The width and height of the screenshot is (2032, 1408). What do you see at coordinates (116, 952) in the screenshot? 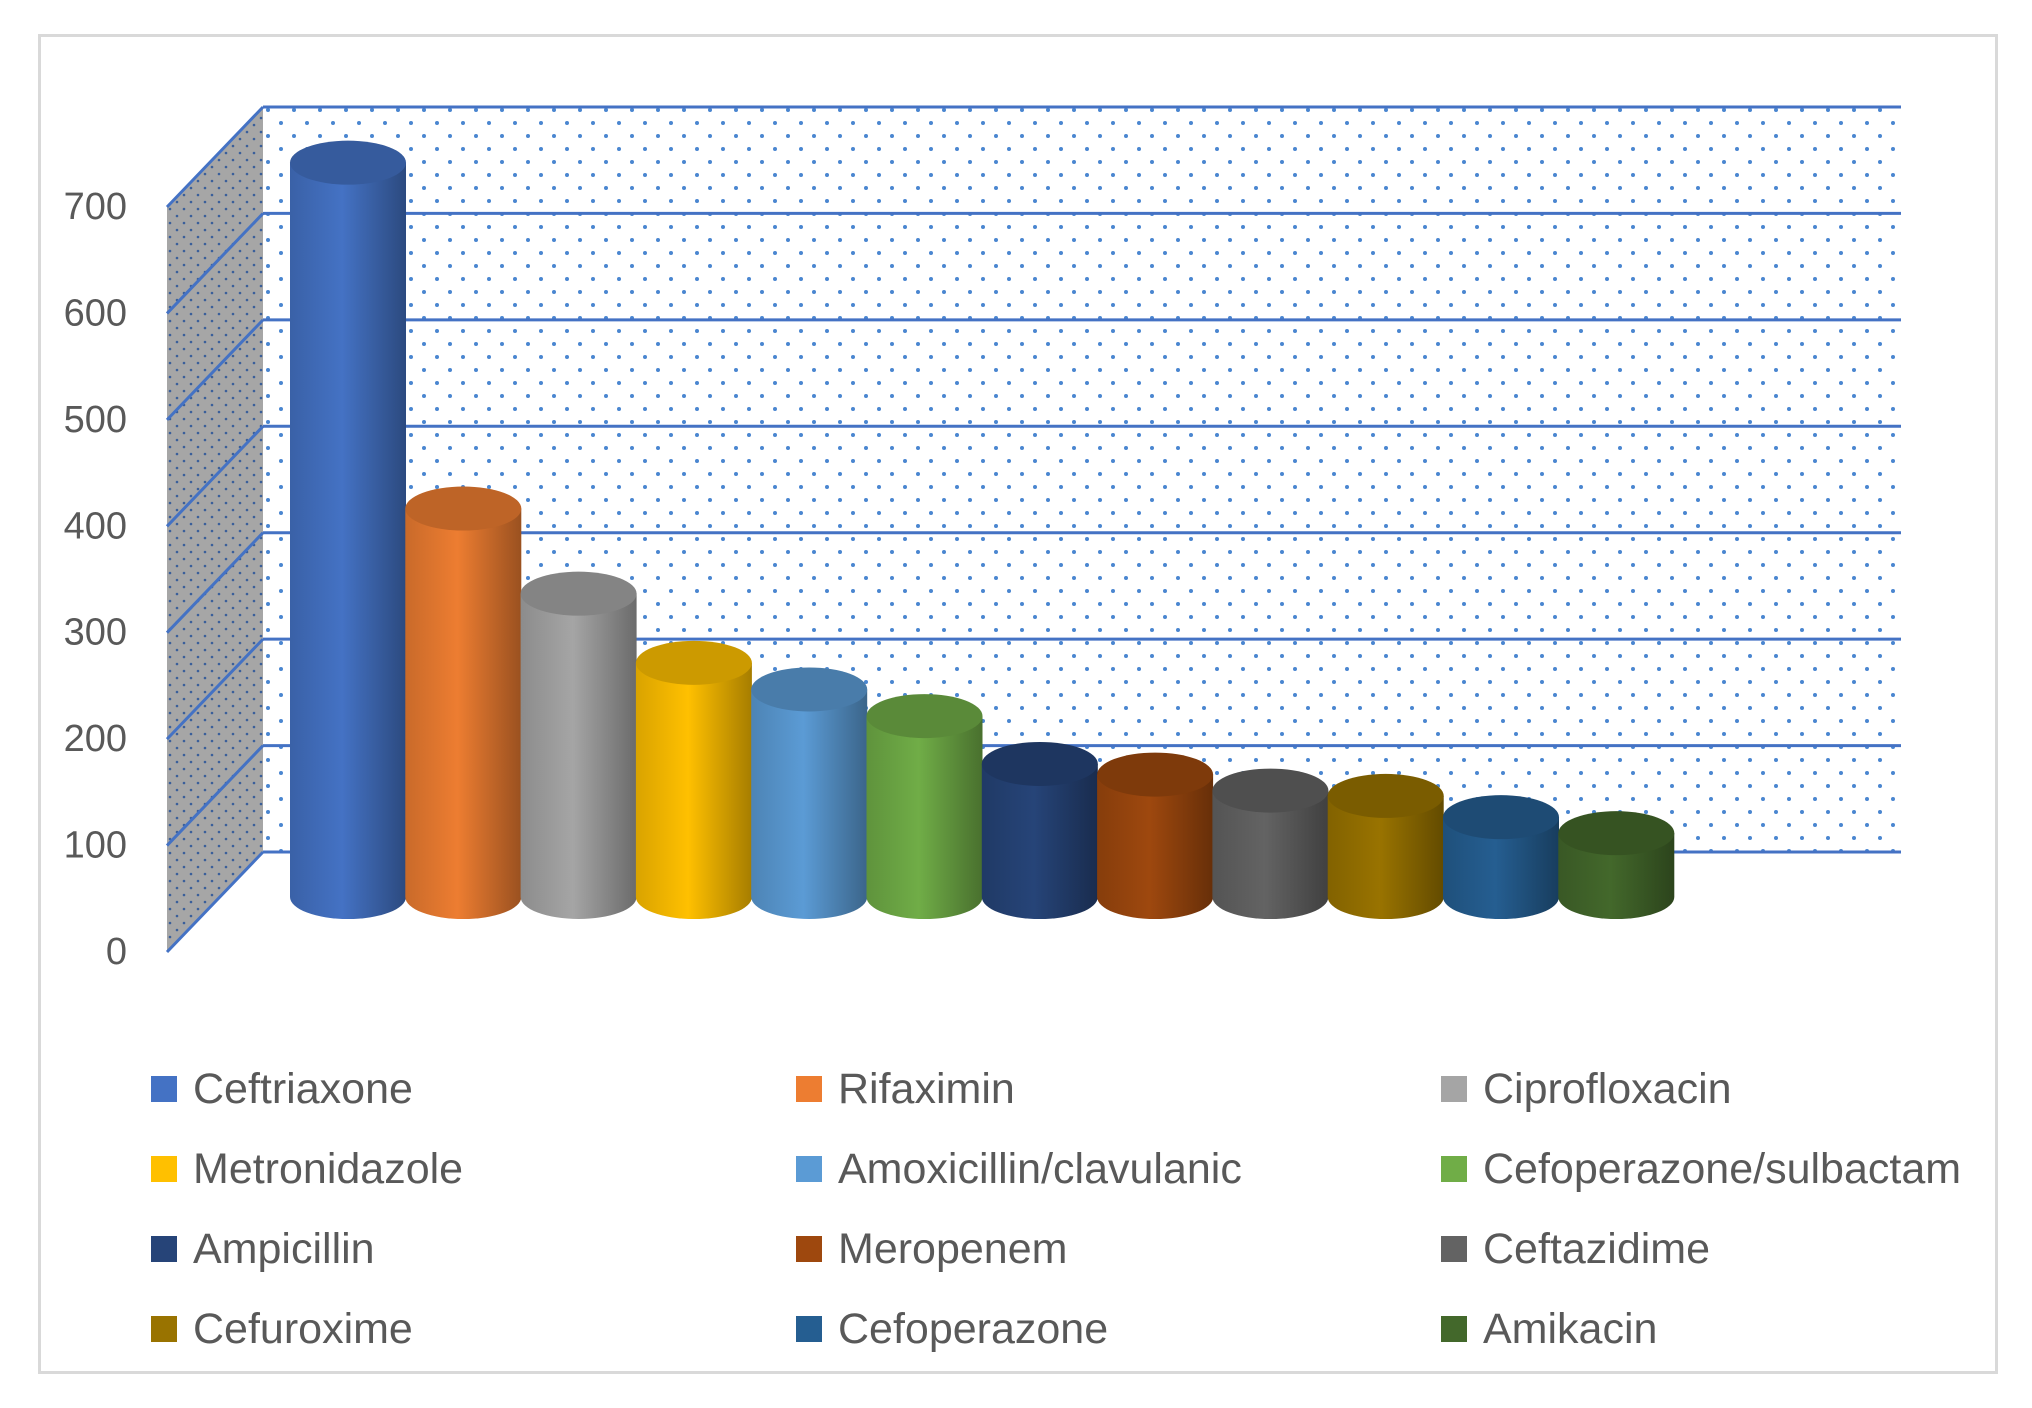
I see `y-tick-label: 0` at bounding box center [116, 952].